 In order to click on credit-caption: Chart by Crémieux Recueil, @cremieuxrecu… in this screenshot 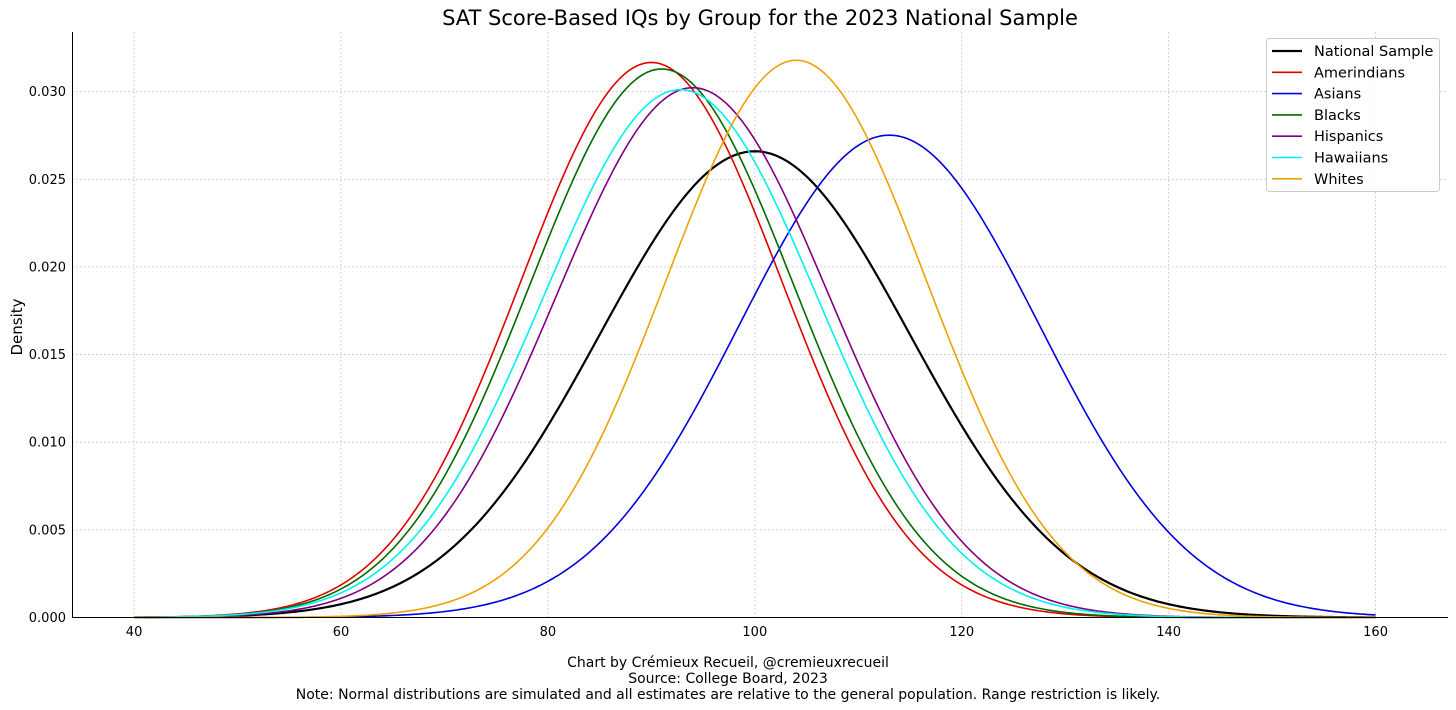, I will do `click(728, 663)`.